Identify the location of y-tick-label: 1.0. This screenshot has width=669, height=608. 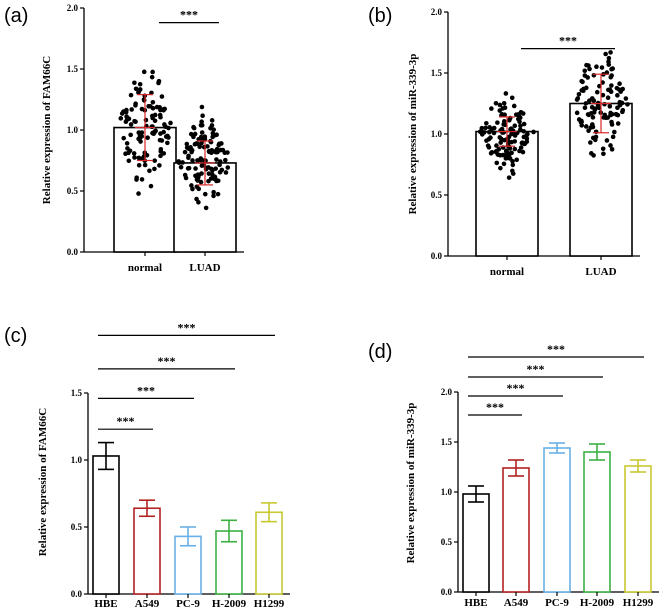
(447, 492).